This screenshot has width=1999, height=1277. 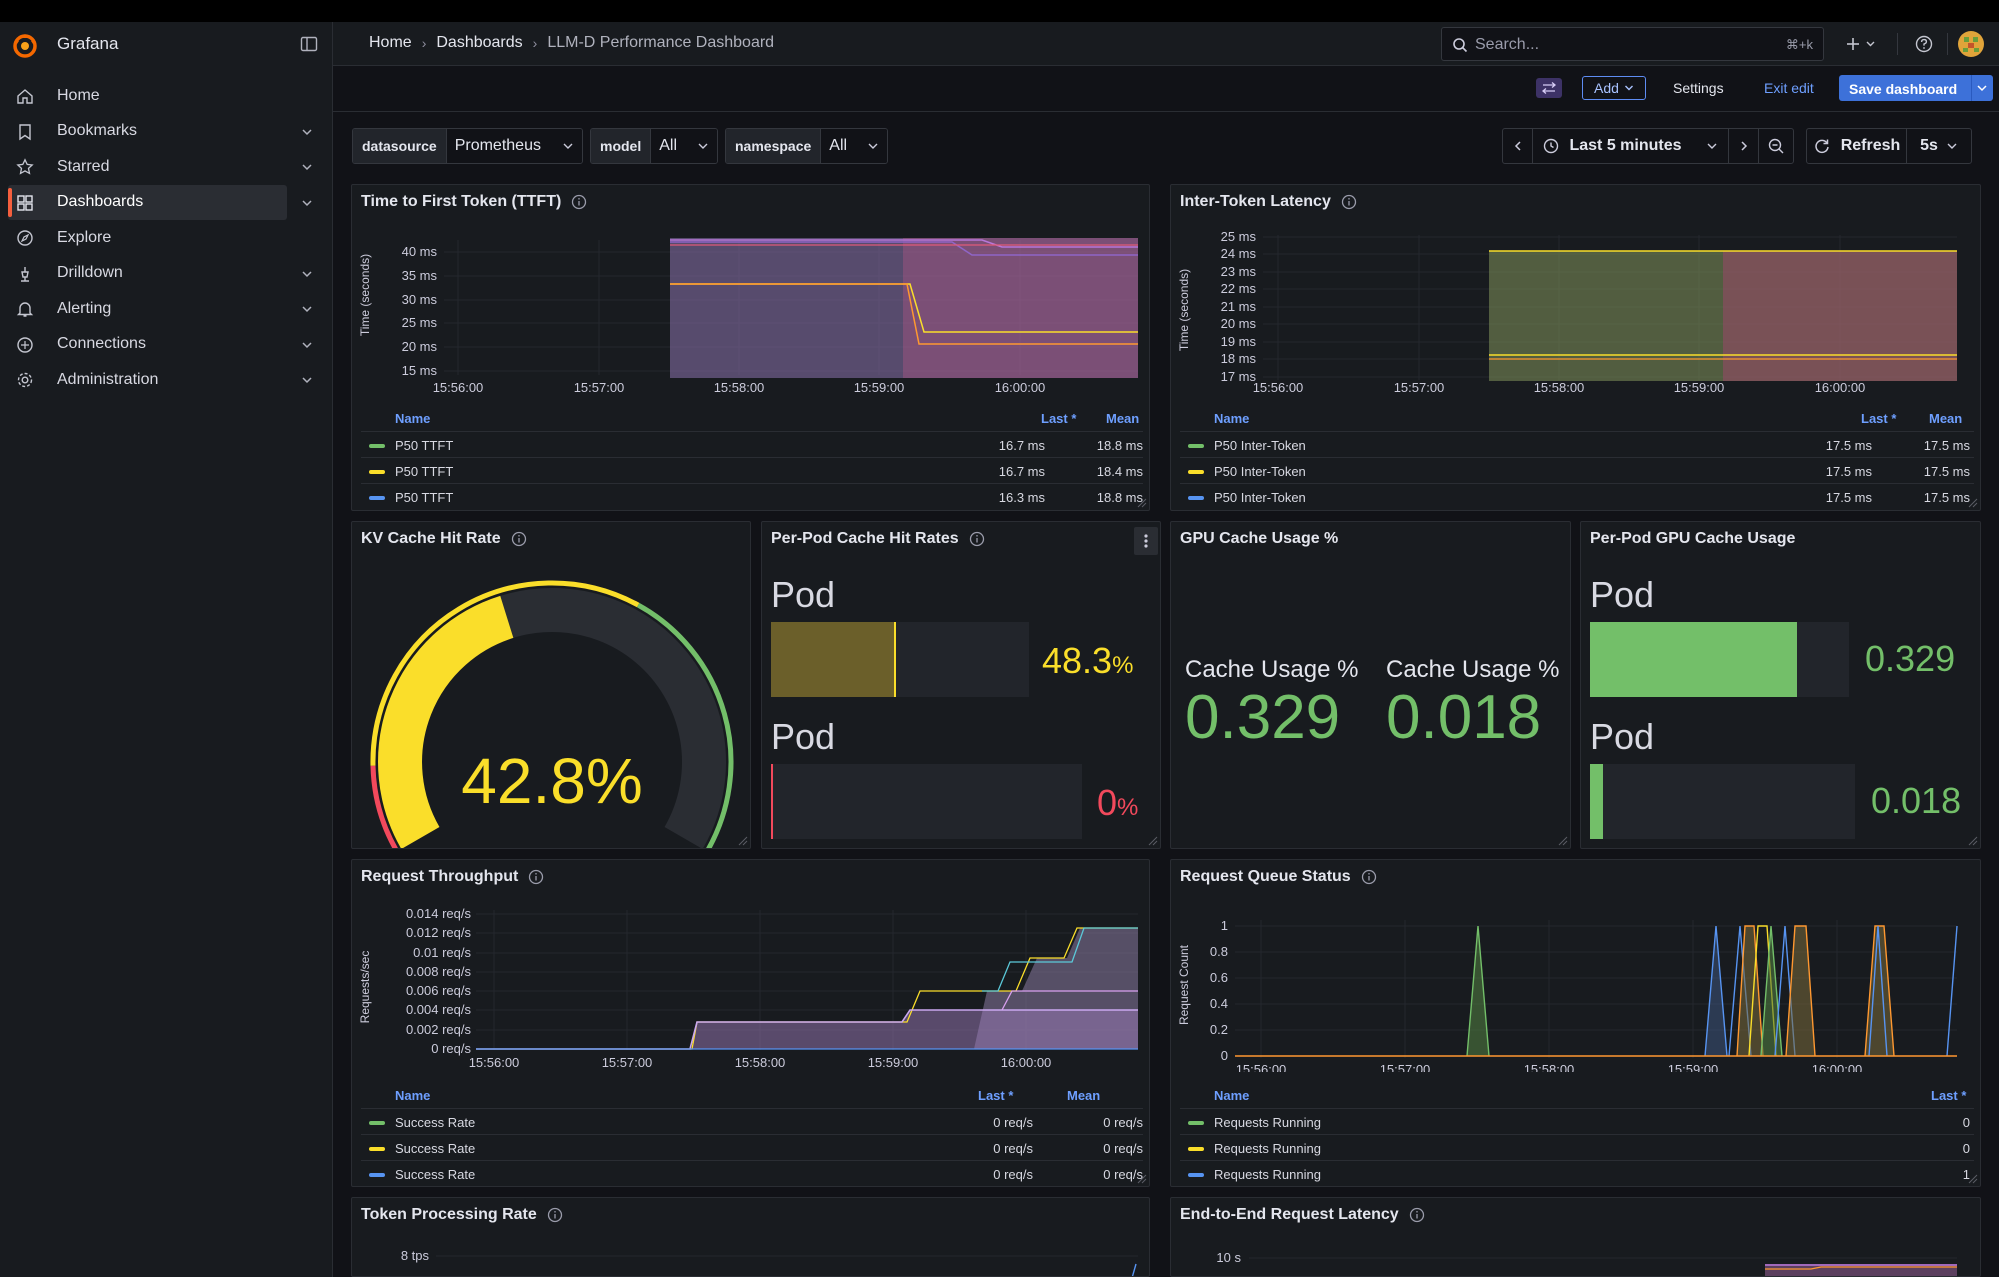 What do you see at coordinates (751, 1257) in the screenshot?
I see `token-rate-chart: 8 tps` at bounding box center [751, 1257].